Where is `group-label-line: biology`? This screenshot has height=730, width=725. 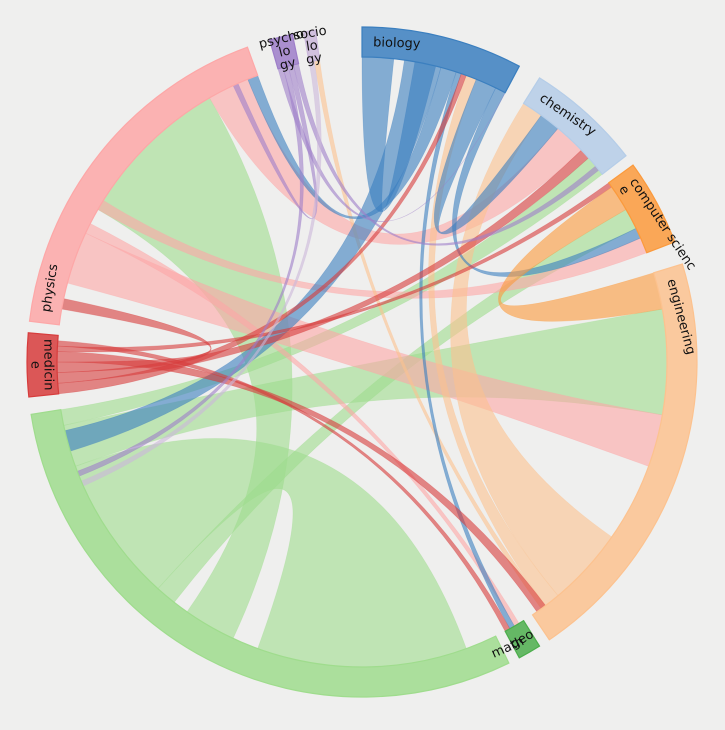
group-label-line: biology is located at coordinates (397, 43).